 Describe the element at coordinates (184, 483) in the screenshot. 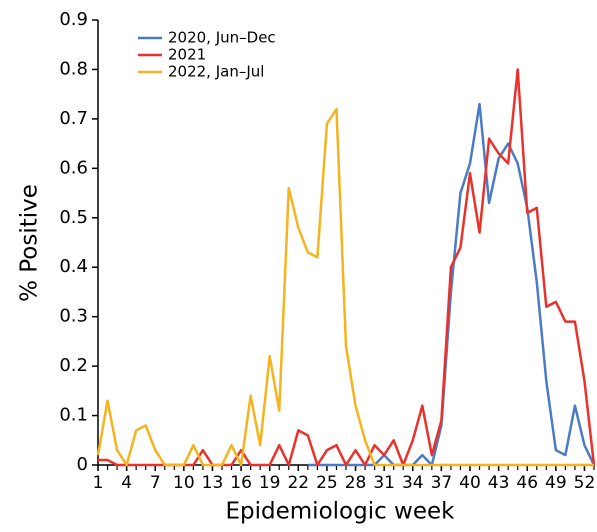

I see `x-tick-label: 10` at that location.